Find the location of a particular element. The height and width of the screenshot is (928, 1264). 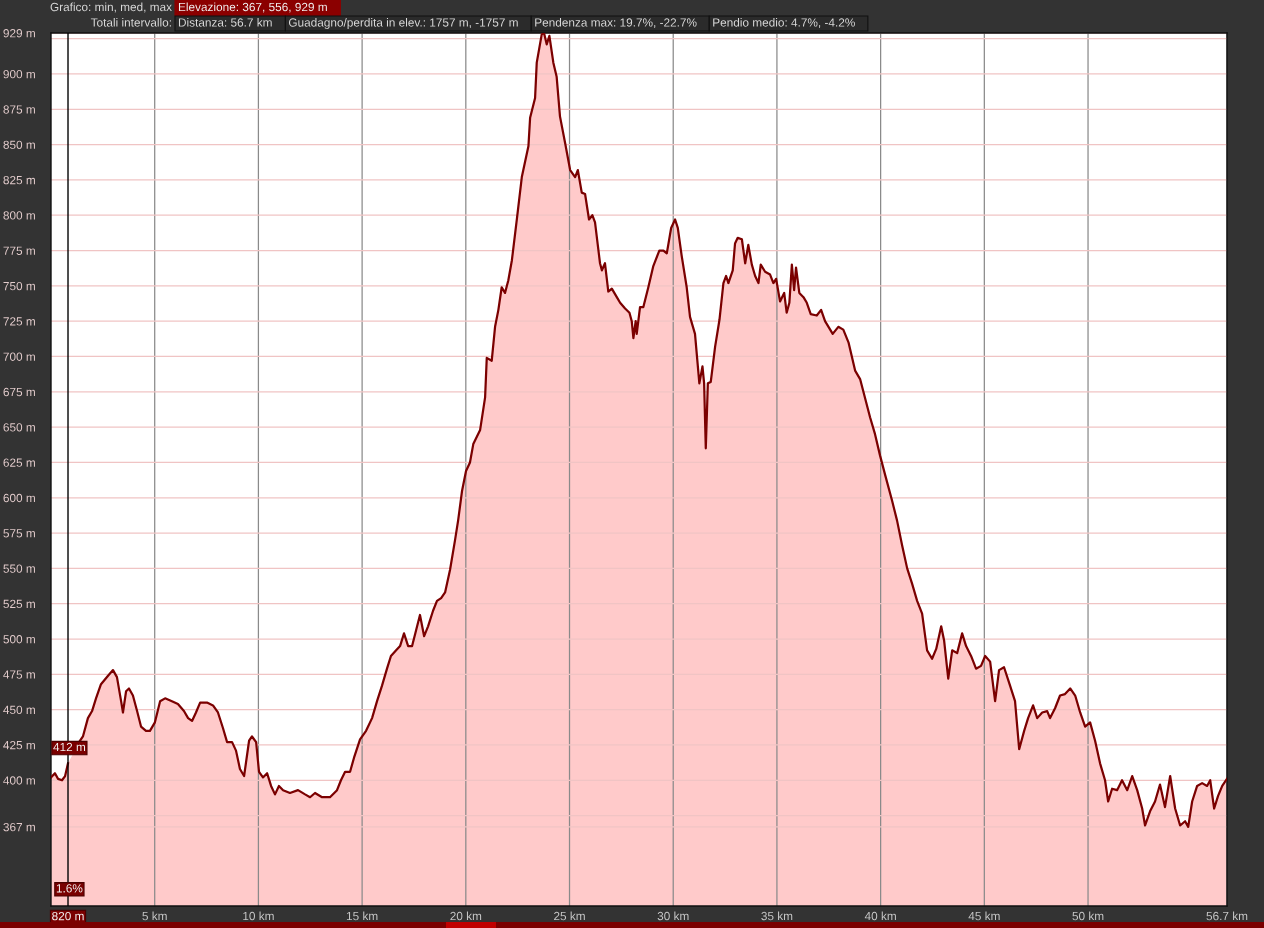

text: Totali intervallo: is located at coordinates (130, 22).